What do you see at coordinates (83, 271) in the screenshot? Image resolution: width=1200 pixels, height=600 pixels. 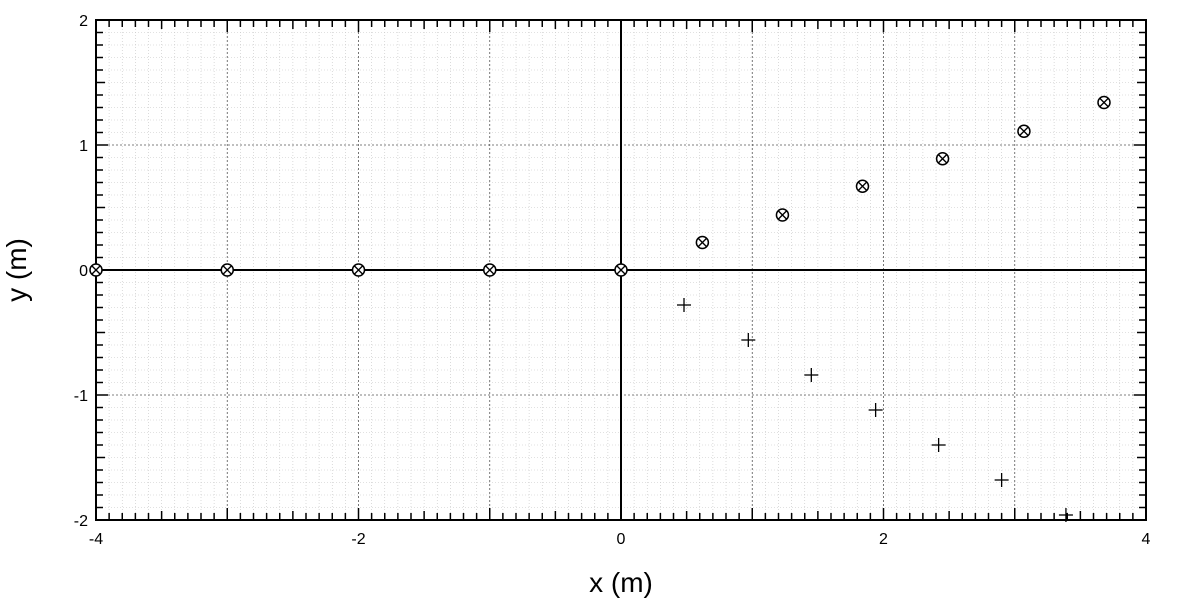 I see `y-tick-label: 0` at bounding box center [83, 271].